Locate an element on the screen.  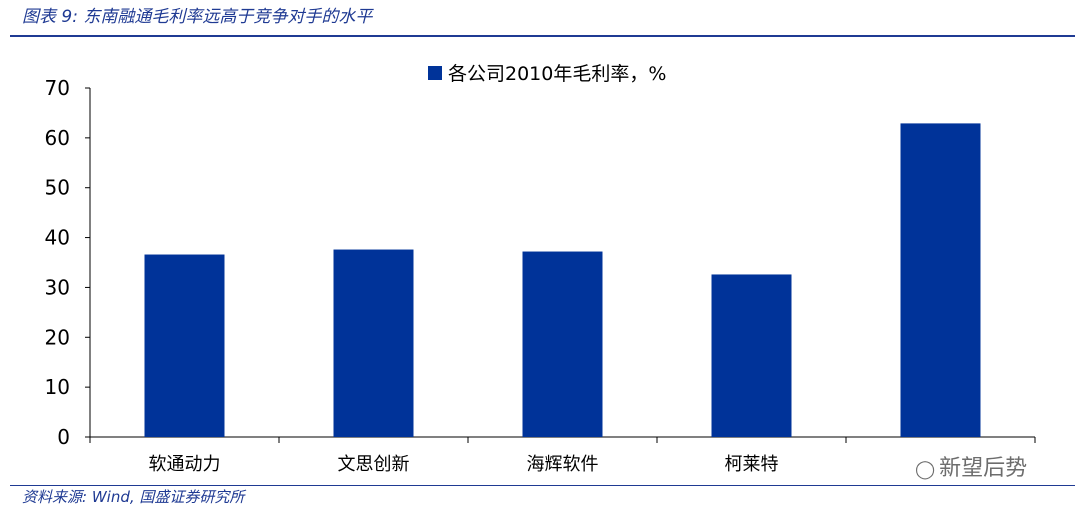
y-tick-label: 30 is located at coordinates (57, 287).